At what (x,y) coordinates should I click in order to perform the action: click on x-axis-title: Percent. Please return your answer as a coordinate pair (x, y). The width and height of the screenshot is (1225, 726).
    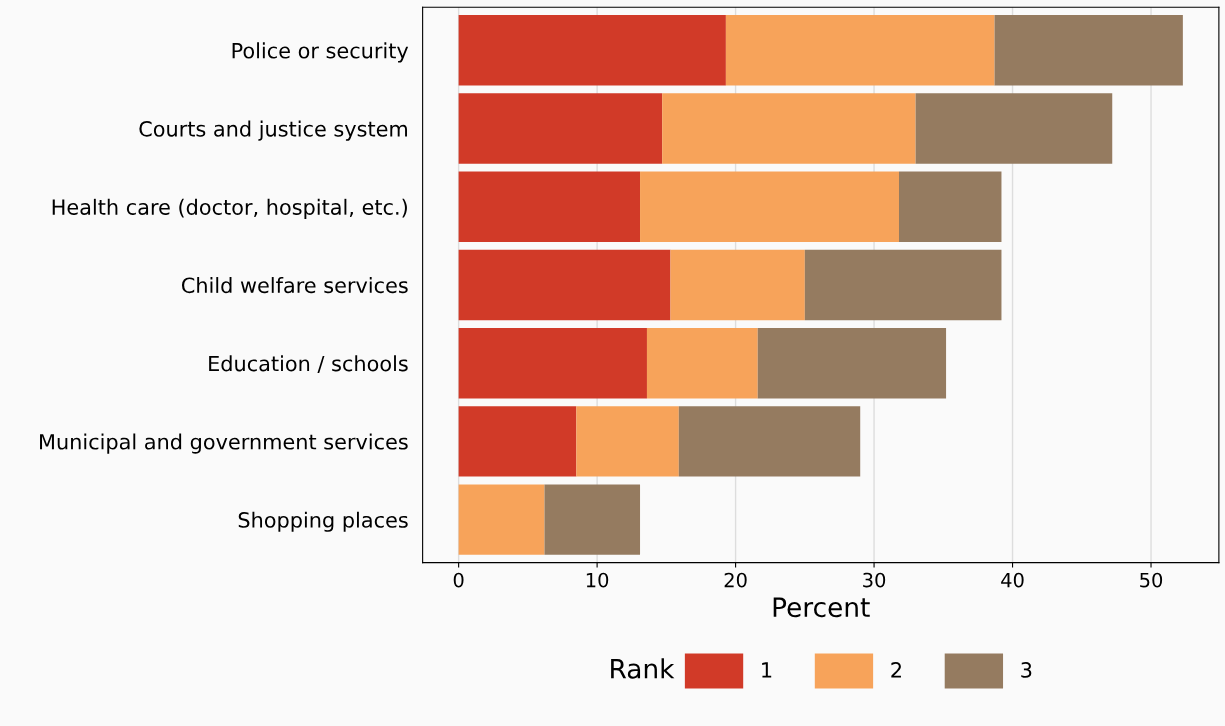
    Looking at the image, I should click on (821, 607).